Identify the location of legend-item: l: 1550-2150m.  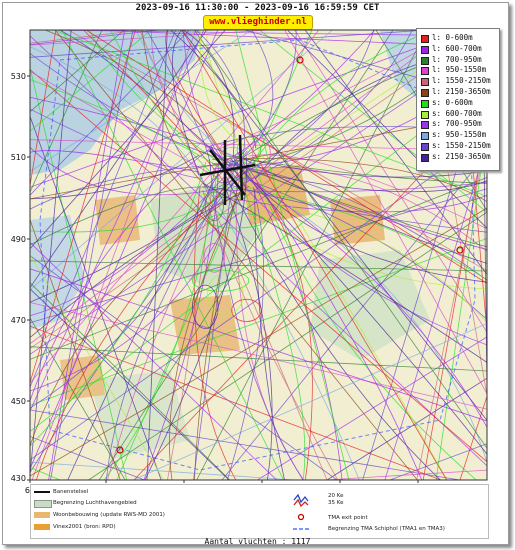
(458, 81).